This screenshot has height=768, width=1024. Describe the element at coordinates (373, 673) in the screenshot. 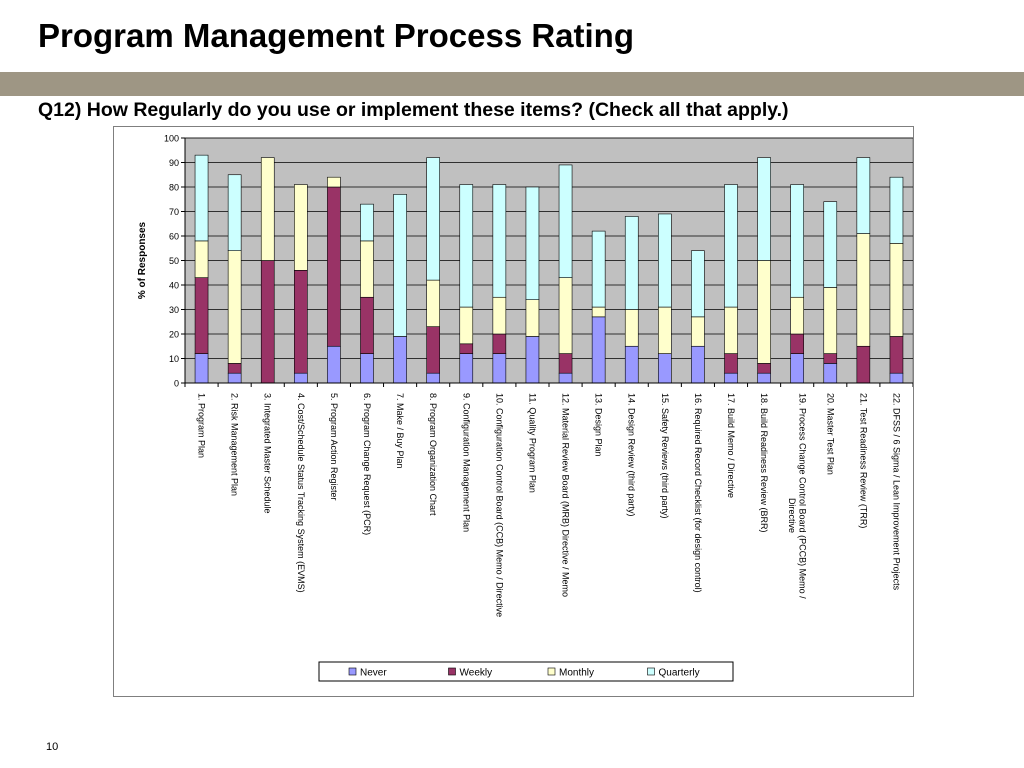

I see `legend-label-never: Never` at that location.